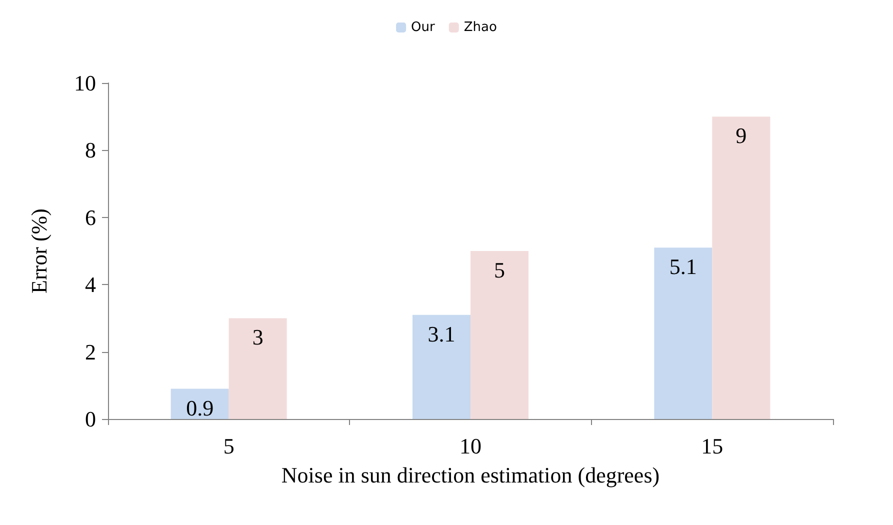 Image resolution: width=893 pixels, height=525 pixels. I want to click on data-label: 0.9, so click(200, 407).